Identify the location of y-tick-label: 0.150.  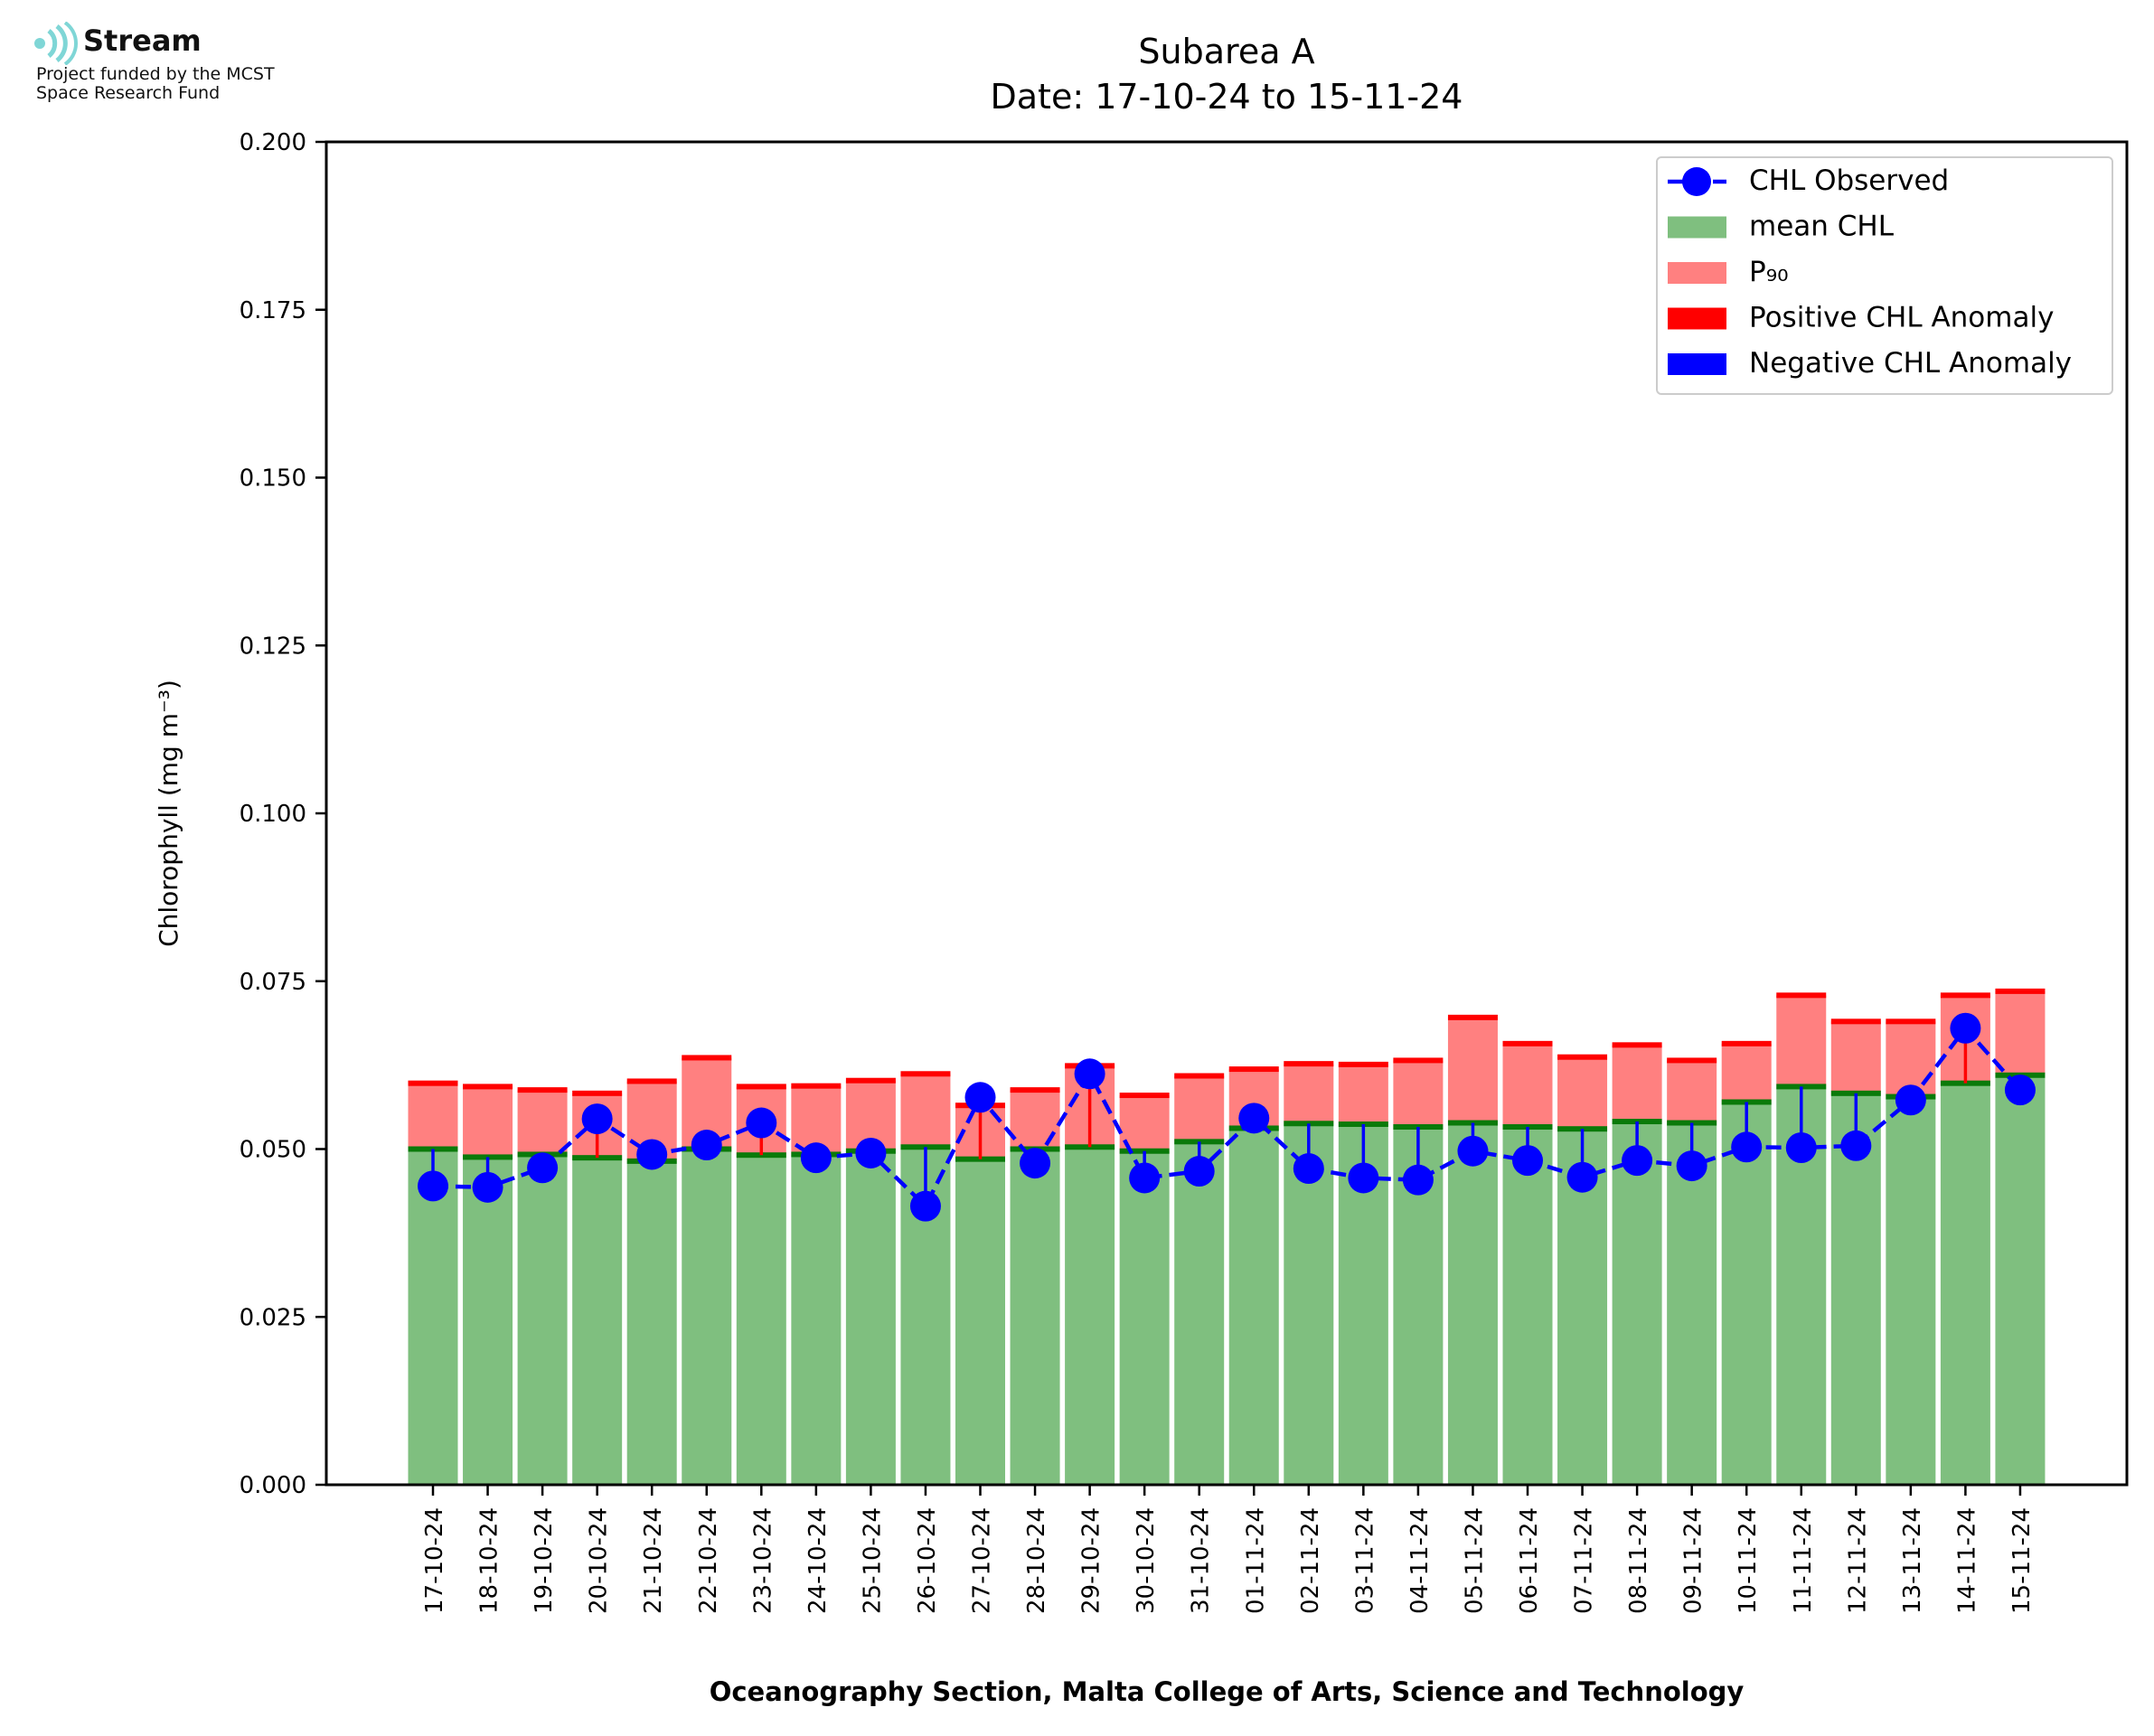
(273, 479).